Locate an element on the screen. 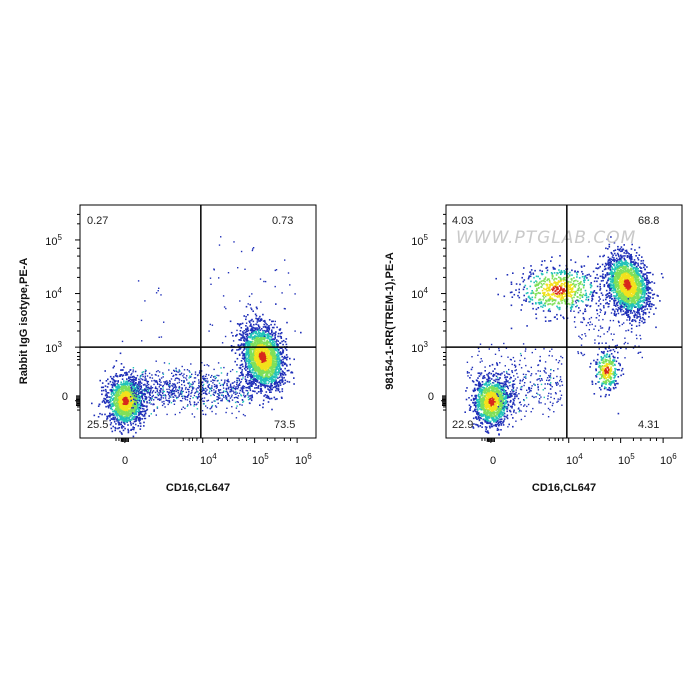  y-axis-title: 98154-1-RR(TREM-1),PE-A is located at coordinates (390, 321).